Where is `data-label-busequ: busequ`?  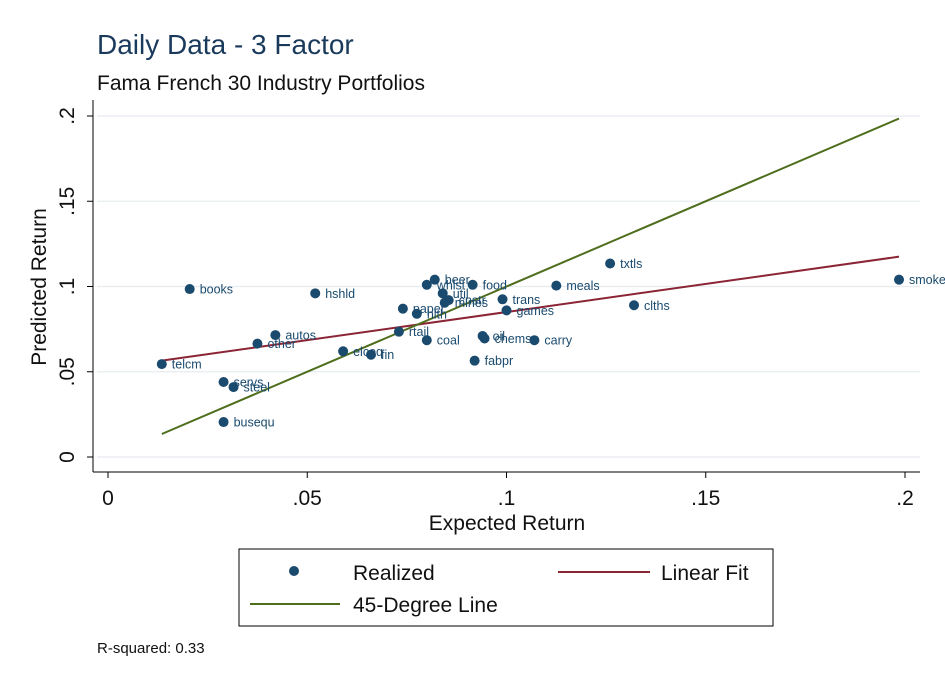
data-label-busequ: busequ is located at coordinates (254, 423).